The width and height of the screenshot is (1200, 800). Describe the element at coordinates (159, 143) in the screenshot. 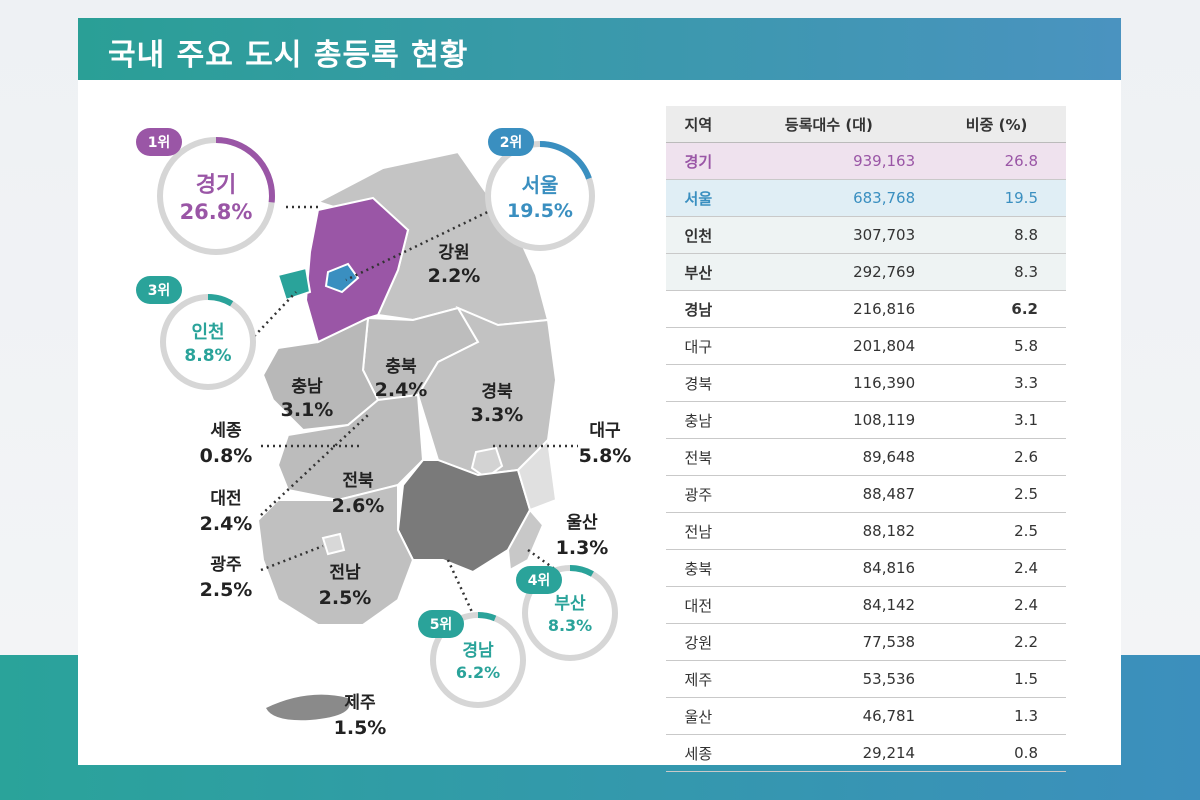

I see `rank-label: 1위` at that location.